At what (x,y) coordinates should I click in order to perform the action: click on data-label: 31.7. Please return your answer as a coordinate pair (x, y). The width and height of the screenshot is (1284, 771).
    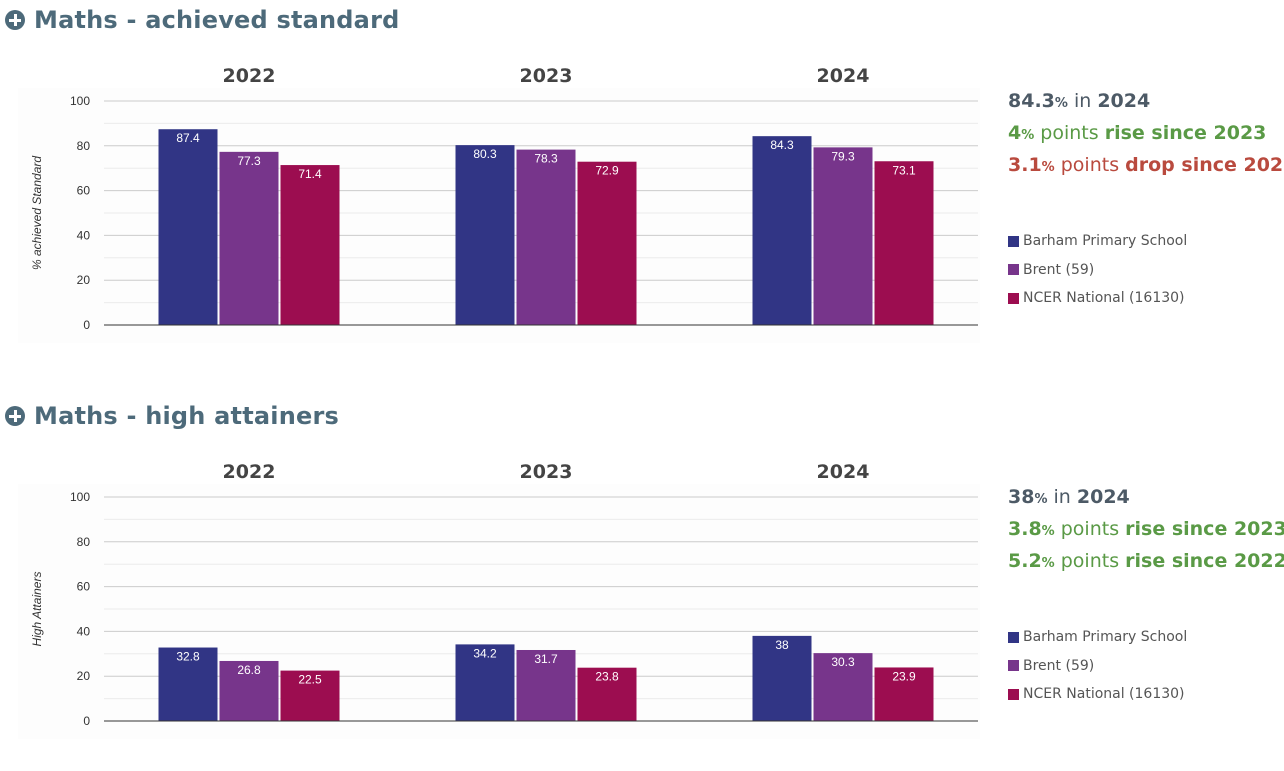
    Looking at the image, I should click on (546, 659).